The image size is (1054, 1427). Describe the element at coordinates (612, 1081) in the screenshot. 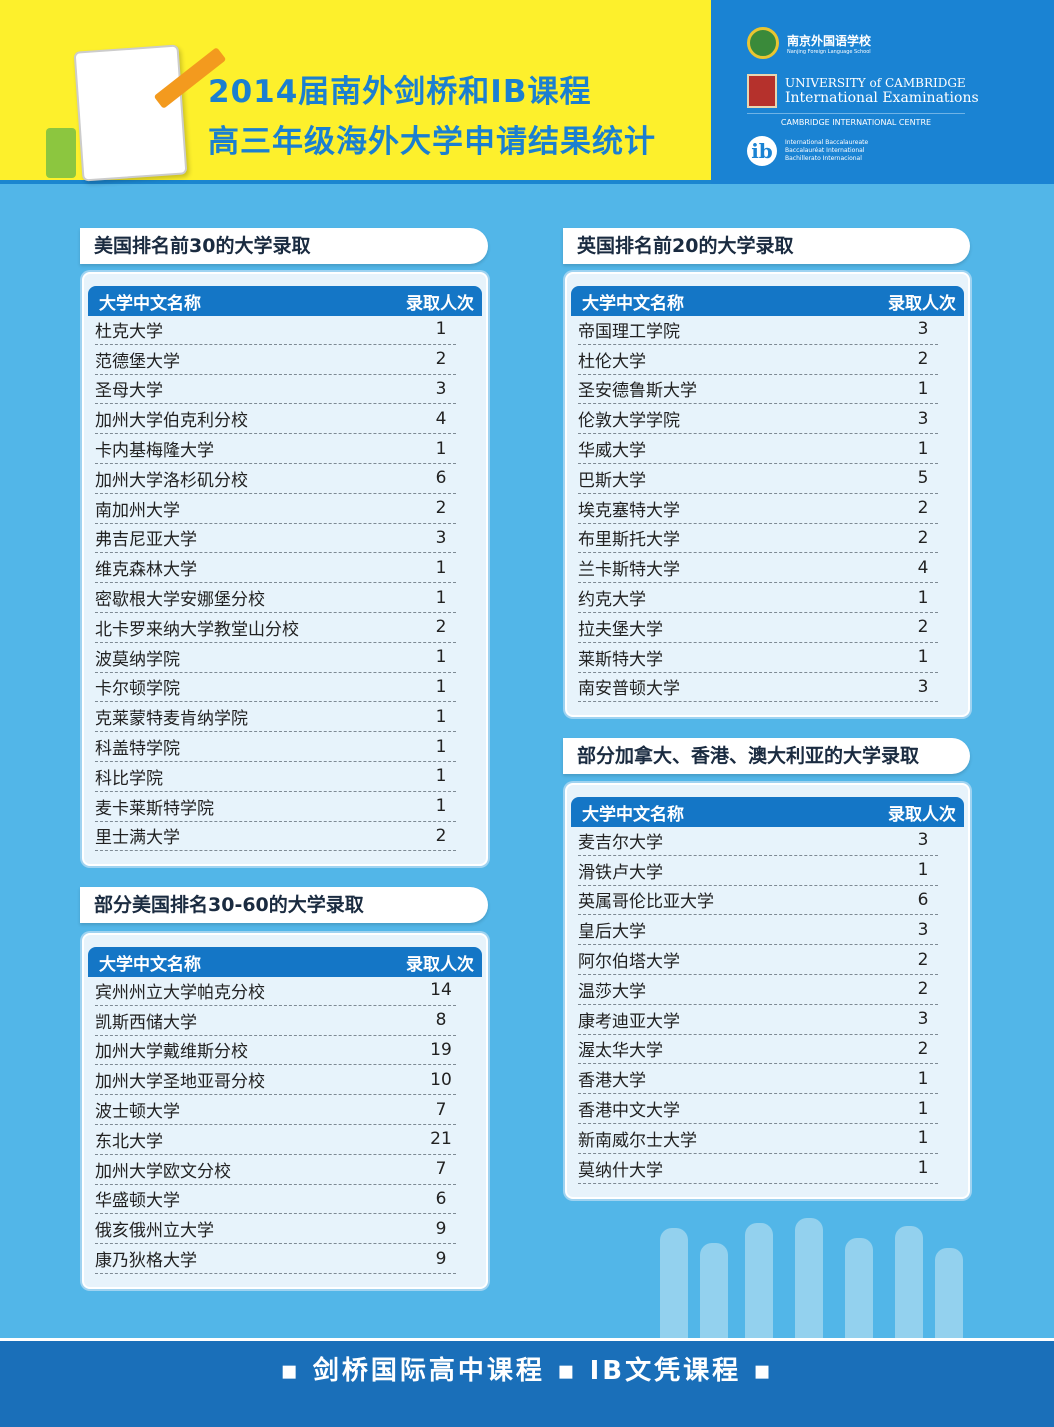

I see `university-name: 香港大学` at that location.